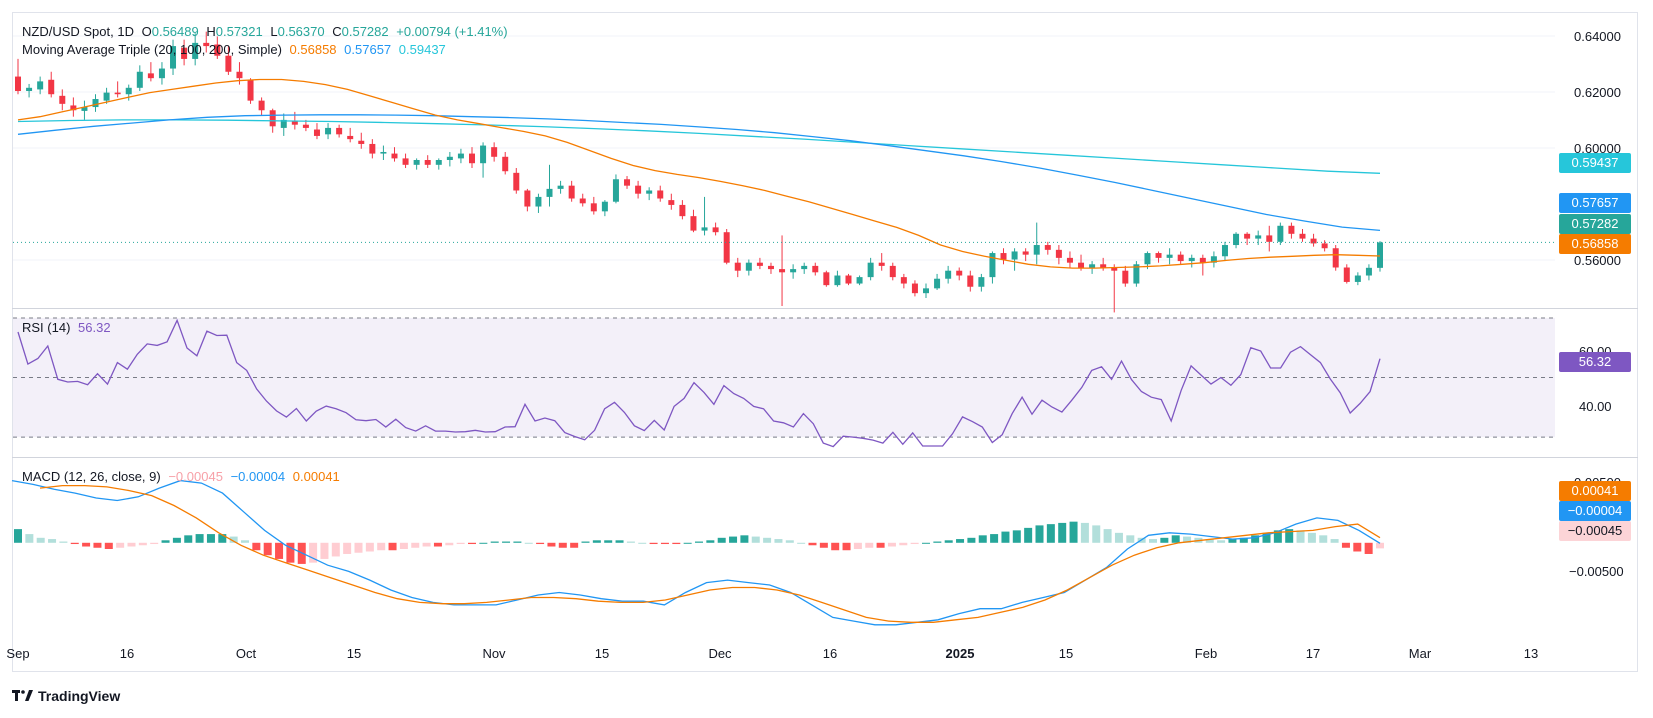 Image resolution: width=1653 pixels, height=718 pixels. Describe the element at coordinates (1066, 653) in the screenshot. I see `time-tick: 15` at that location.